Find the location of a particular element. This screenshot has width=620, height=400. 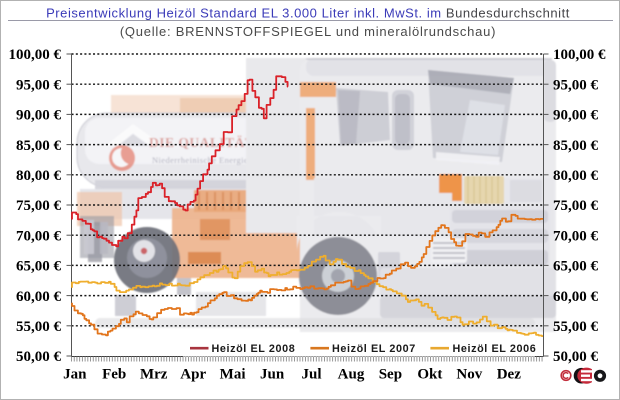

svg-text: Aug is located at coordinates (351, 375).